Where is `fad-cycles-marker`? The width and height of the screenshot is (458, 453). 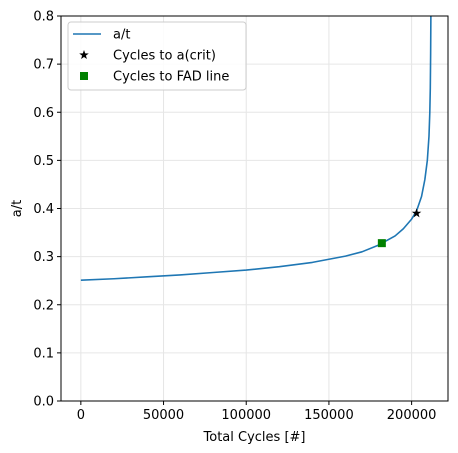
fad-cycles-marker is located at coordinates (381, 243).